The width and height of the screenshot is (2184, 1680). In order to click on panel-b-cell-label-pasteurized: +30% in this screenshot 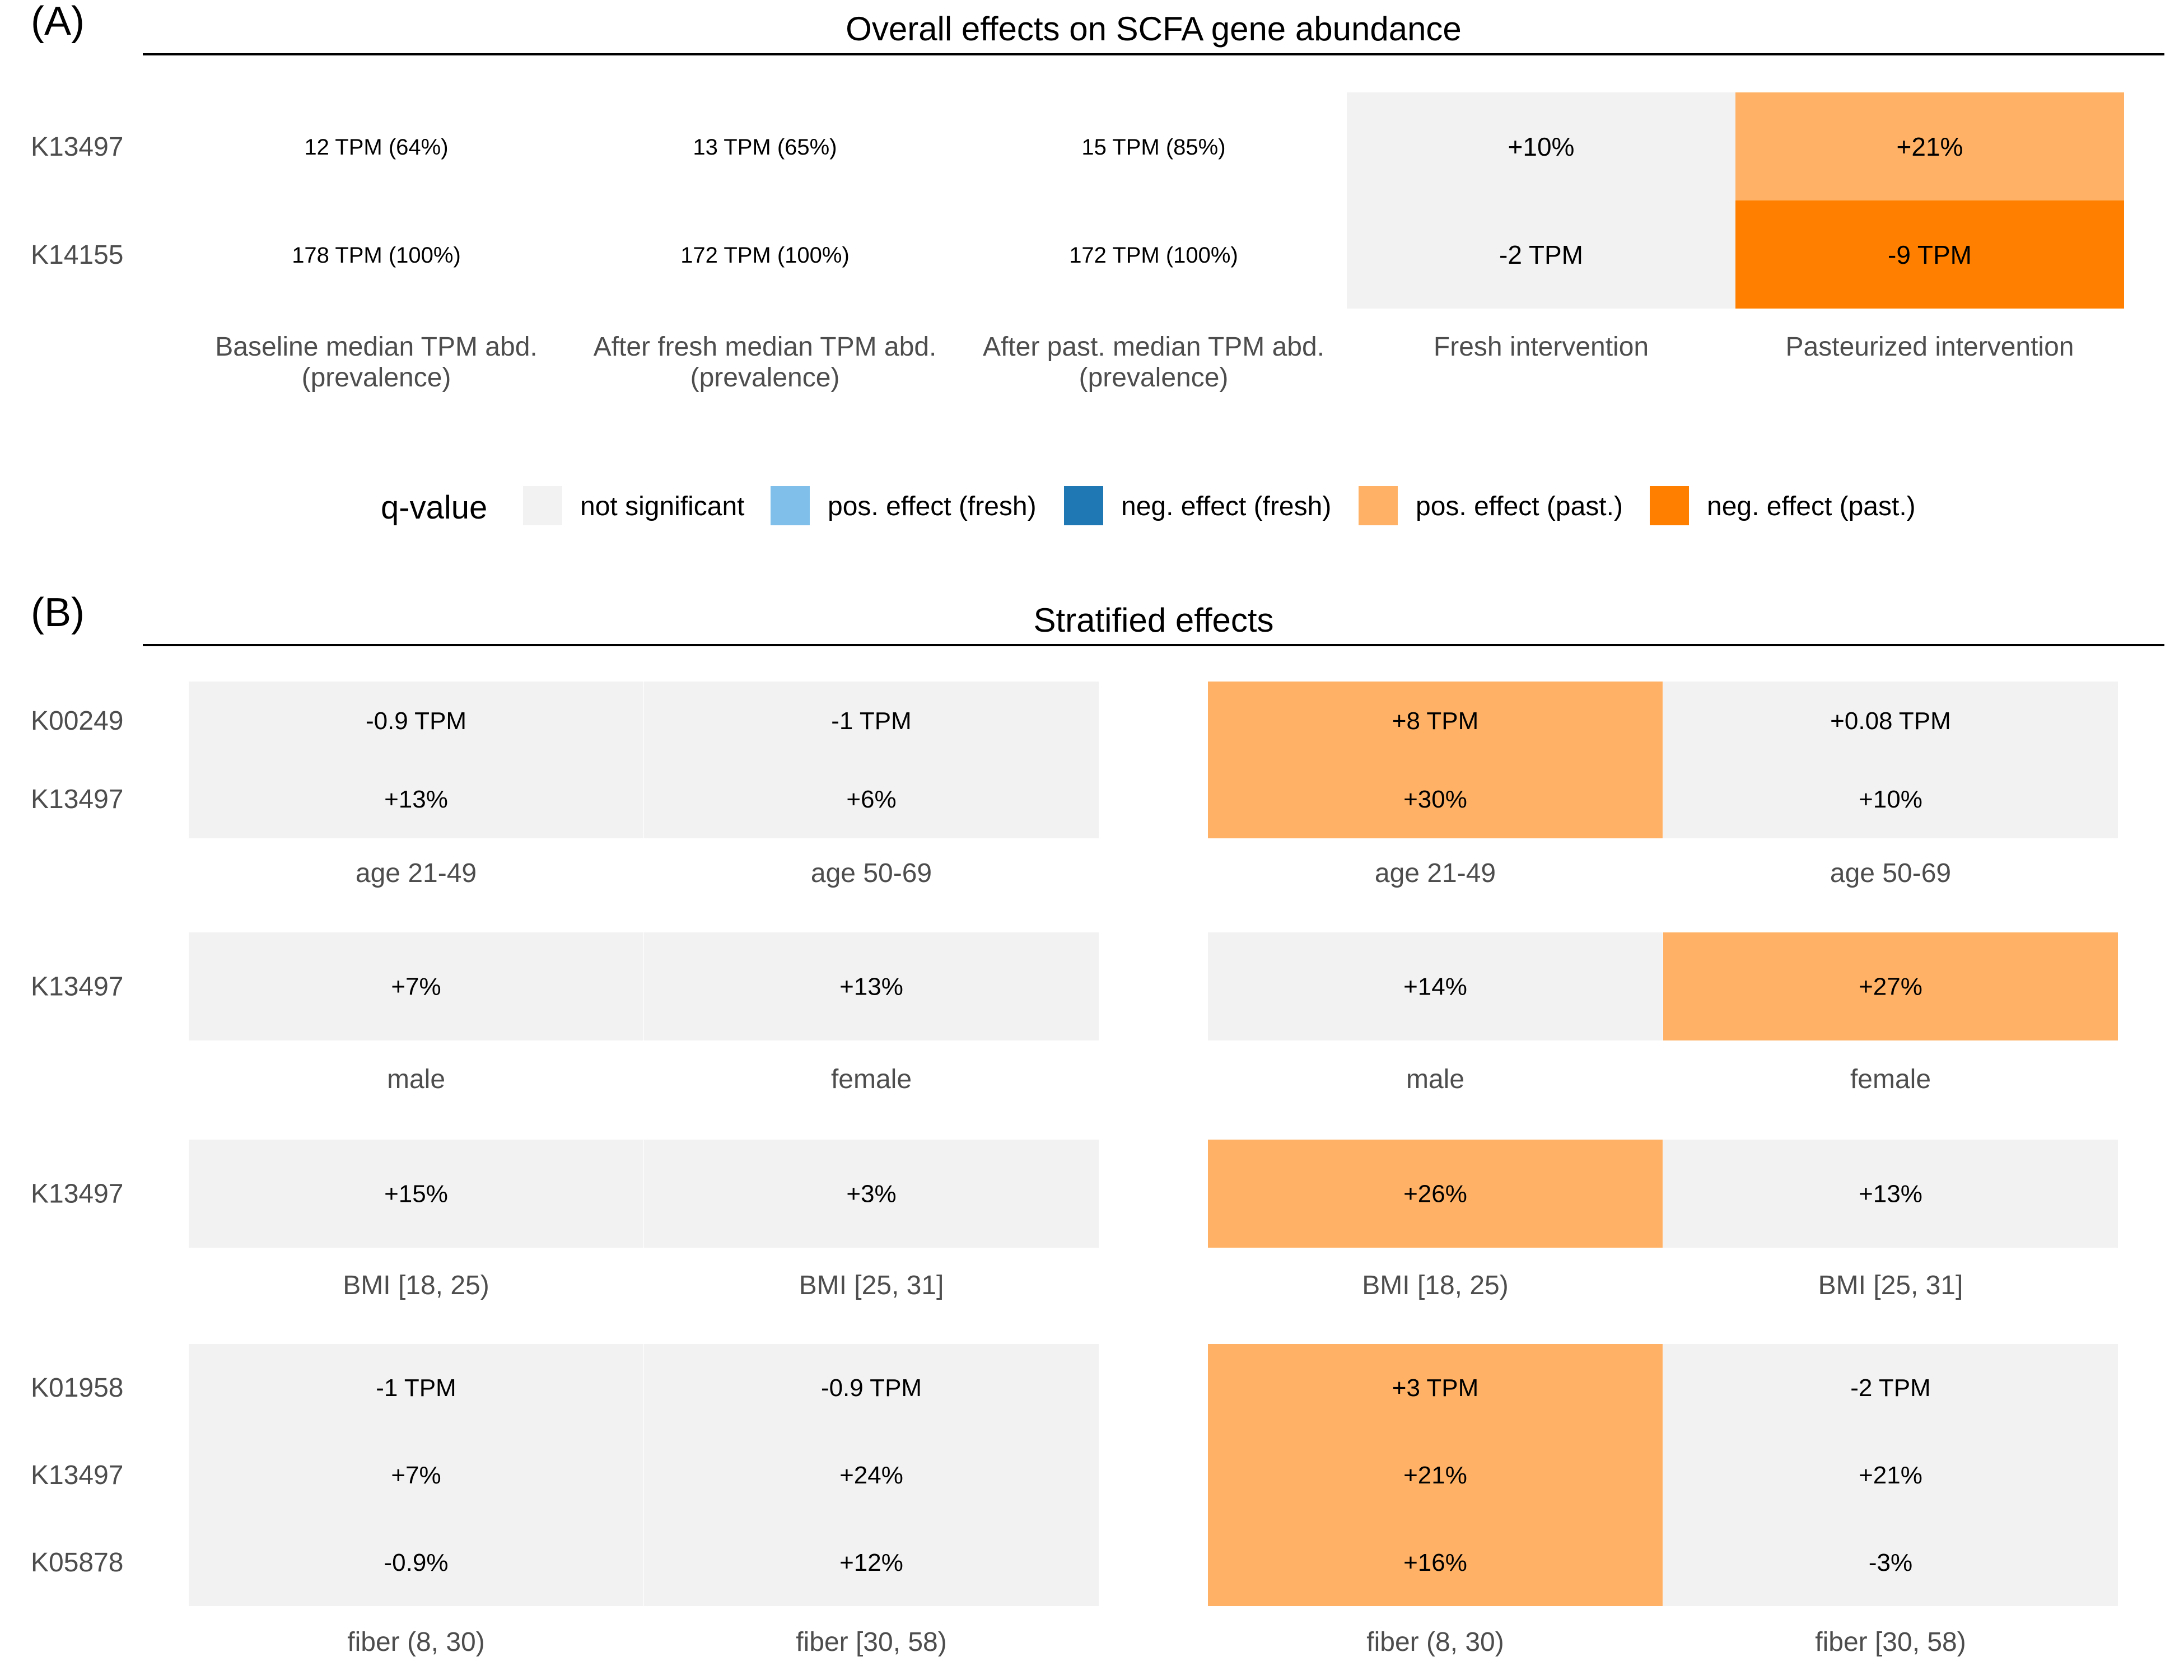, I will do `click(1435, 800)`.